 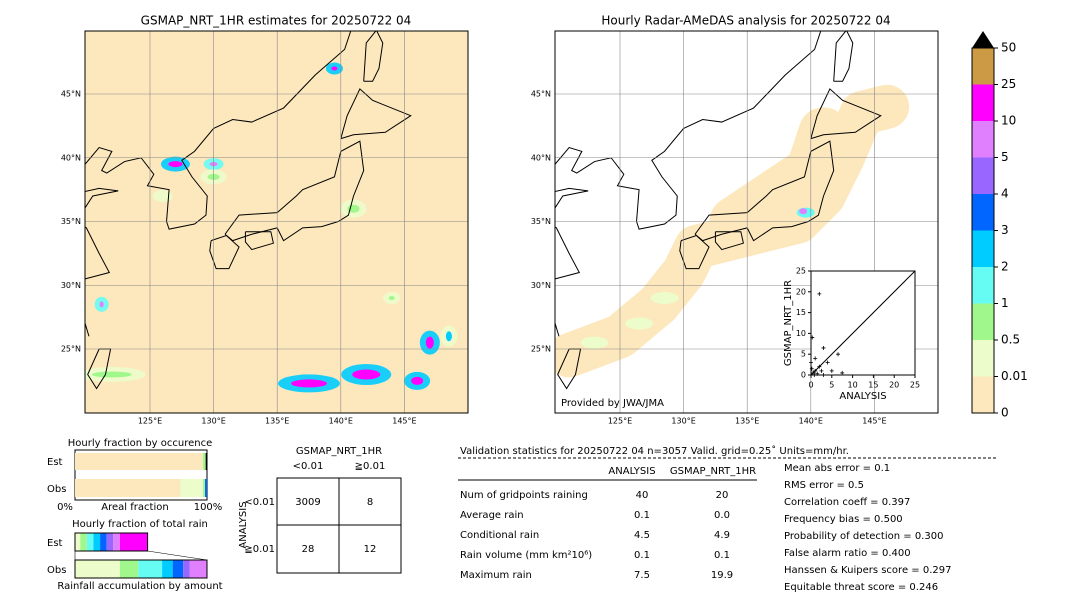 I want to click on colorbar-label: 1, so click(x=1005, y=303).